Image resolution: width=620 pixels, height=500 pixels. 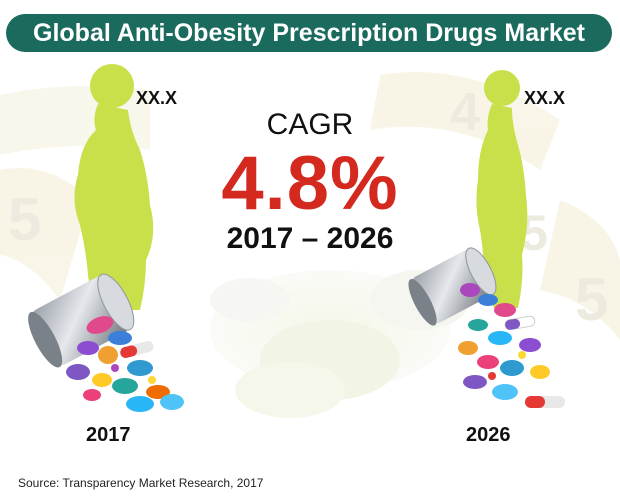 What do you see at coordinates (108, 435) in the screenshot?
I see `year-label-2017: 2017` at bounding box center [108, 435].